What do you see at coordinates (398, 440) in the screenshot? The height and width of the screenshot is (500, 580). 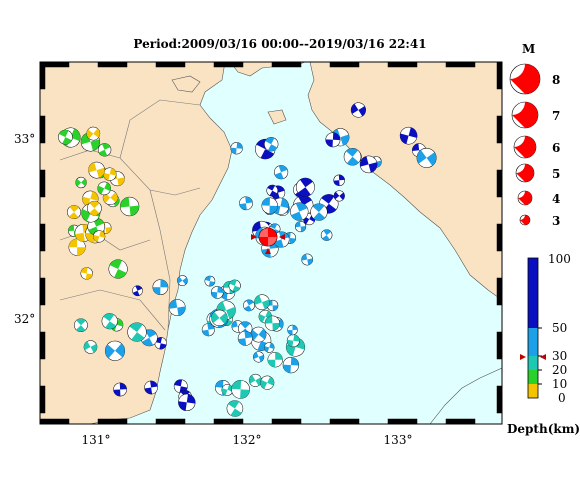 I see `lon-label-133: 133°` at bounding box center [398, 440].